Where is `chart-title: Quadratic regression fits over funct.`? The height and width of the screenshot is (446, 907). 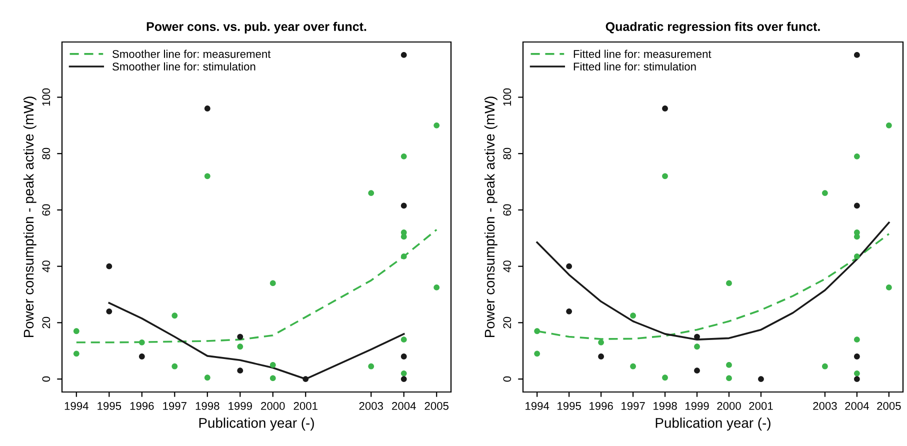 chart-title: Quadratic regression fits over funct. is located at coordinates (713, 28).